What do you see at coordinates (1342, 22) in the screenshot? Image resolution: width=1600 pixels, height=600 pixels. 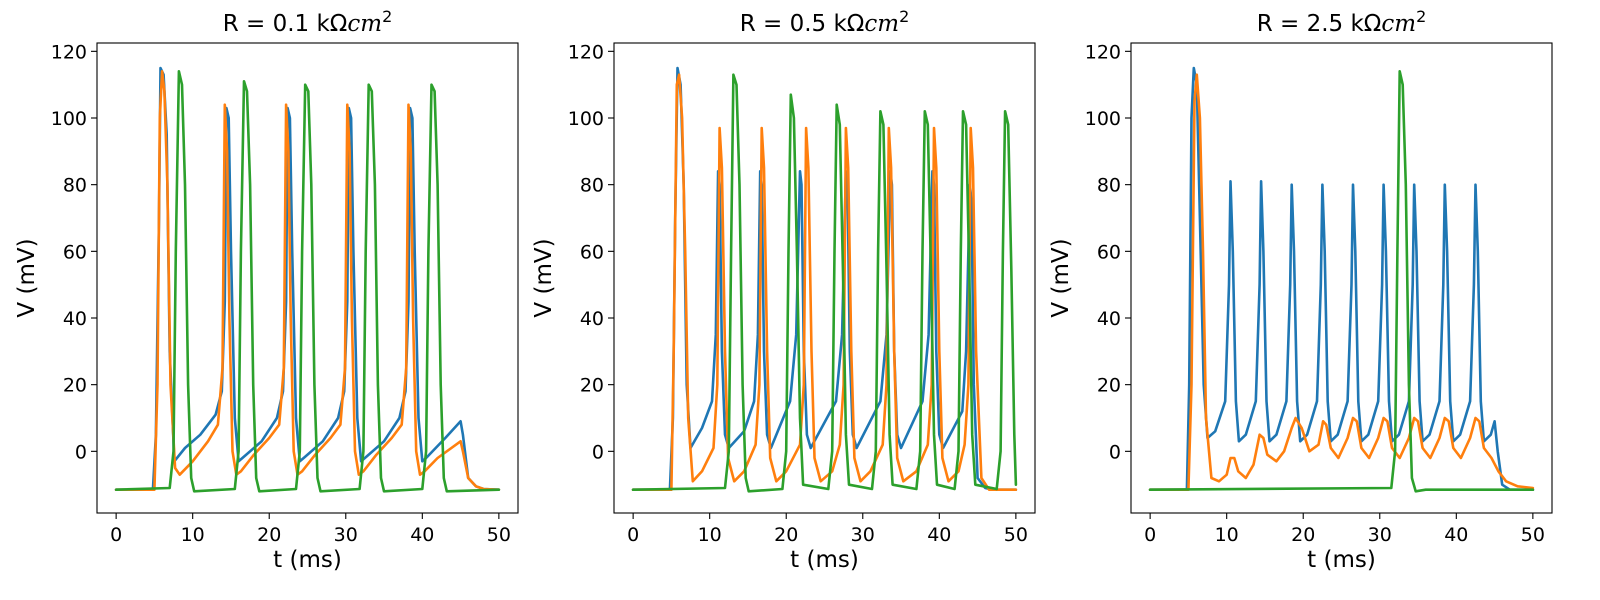 I see `chart-title: R = 2.5 kΩcm2` at bounding box center [1342, 22].